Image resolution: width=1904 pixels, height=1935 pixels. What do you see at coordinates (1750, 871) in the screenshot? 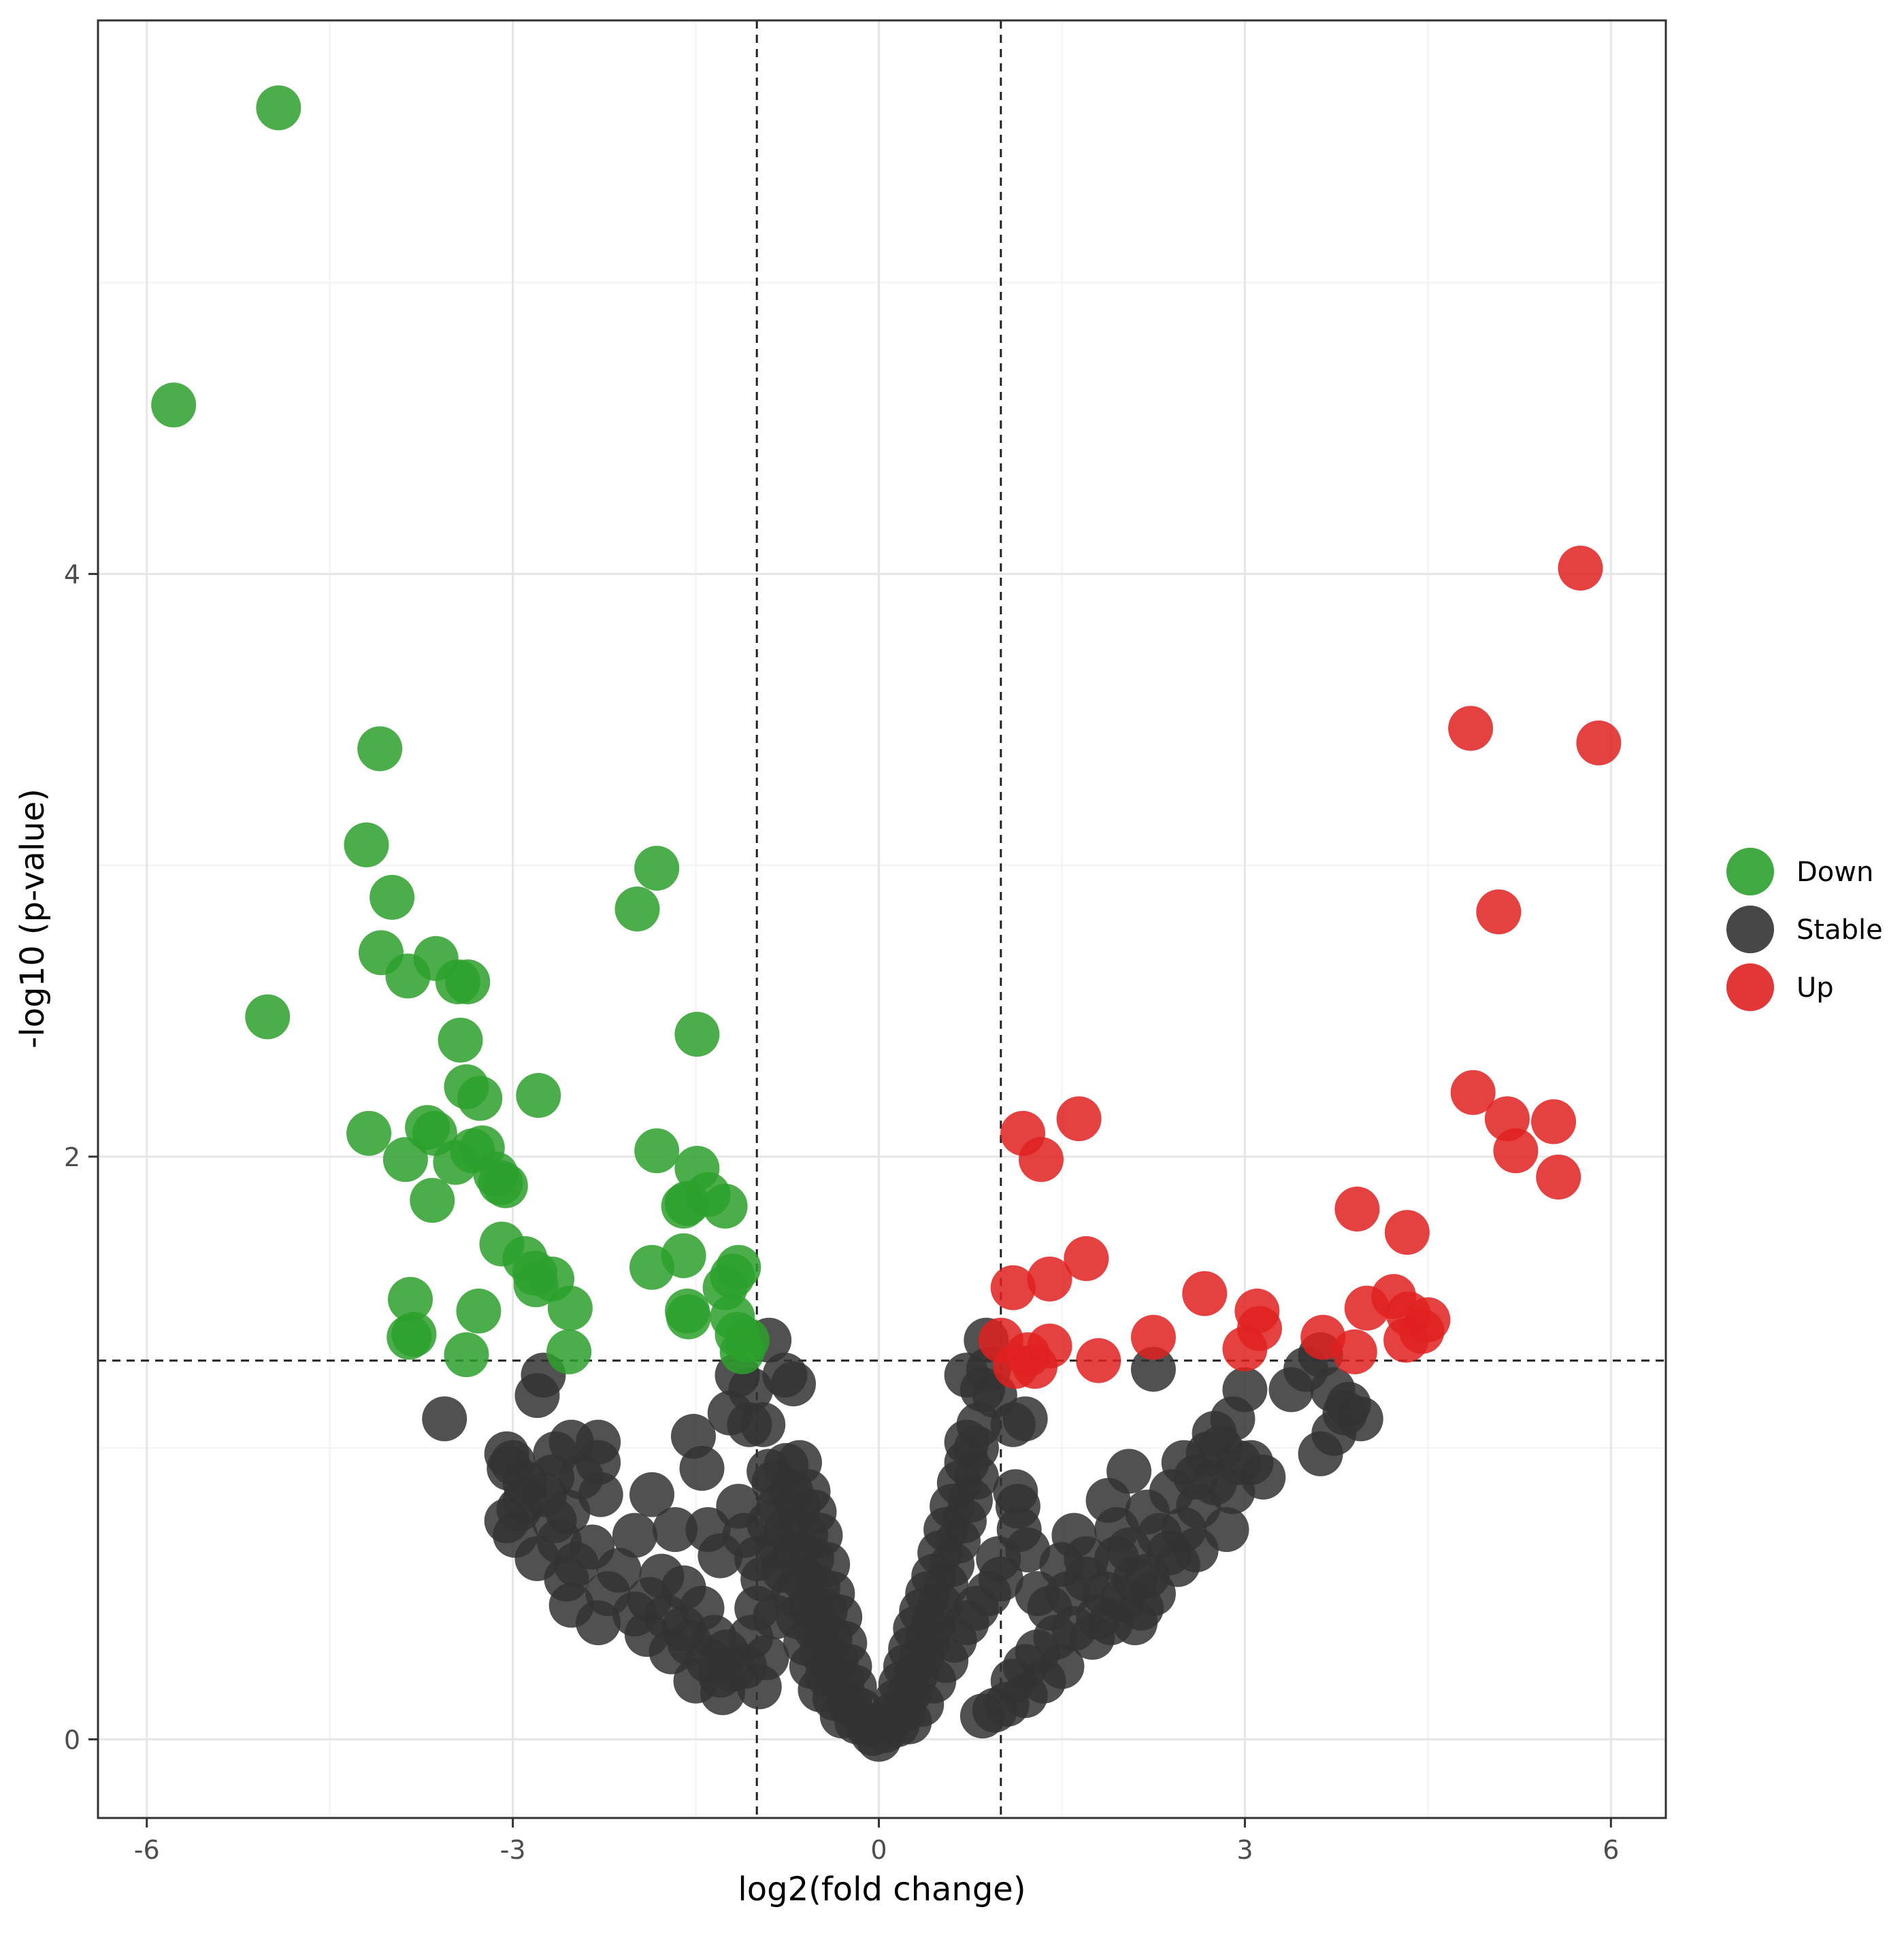
I see `legend-key-down` at bounding box center [1750, 871].